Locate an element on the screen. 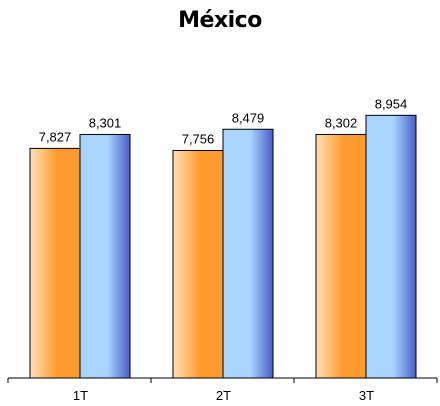  x-tick-label-3T: 3T is located at coordinates (366, 395).